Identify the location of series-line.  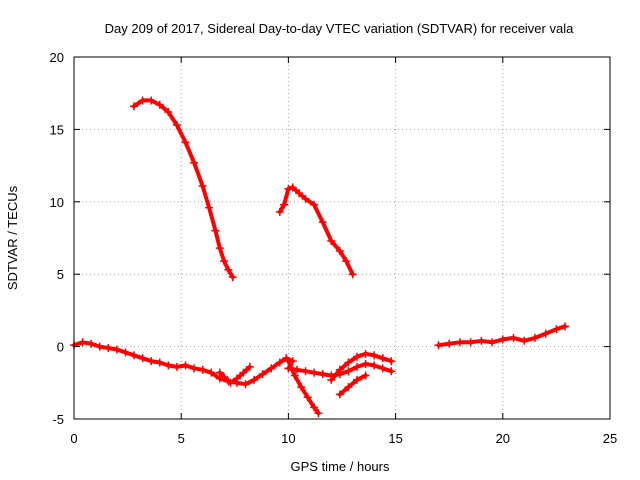
(316, 231).